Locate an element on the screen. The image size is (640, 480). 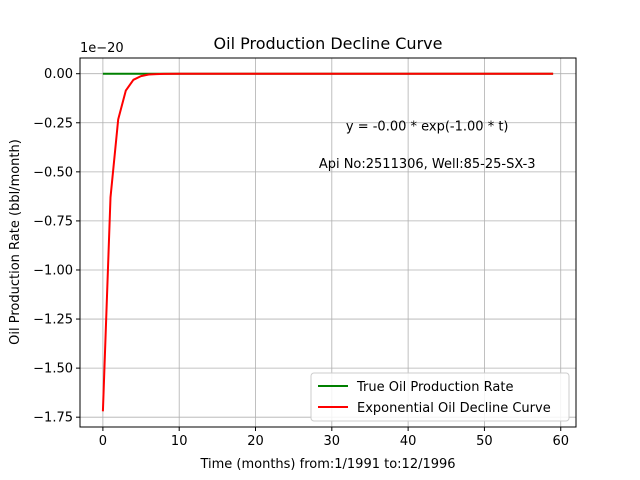
y-tick-label: −0.75 is located at coordinates (53, 221).